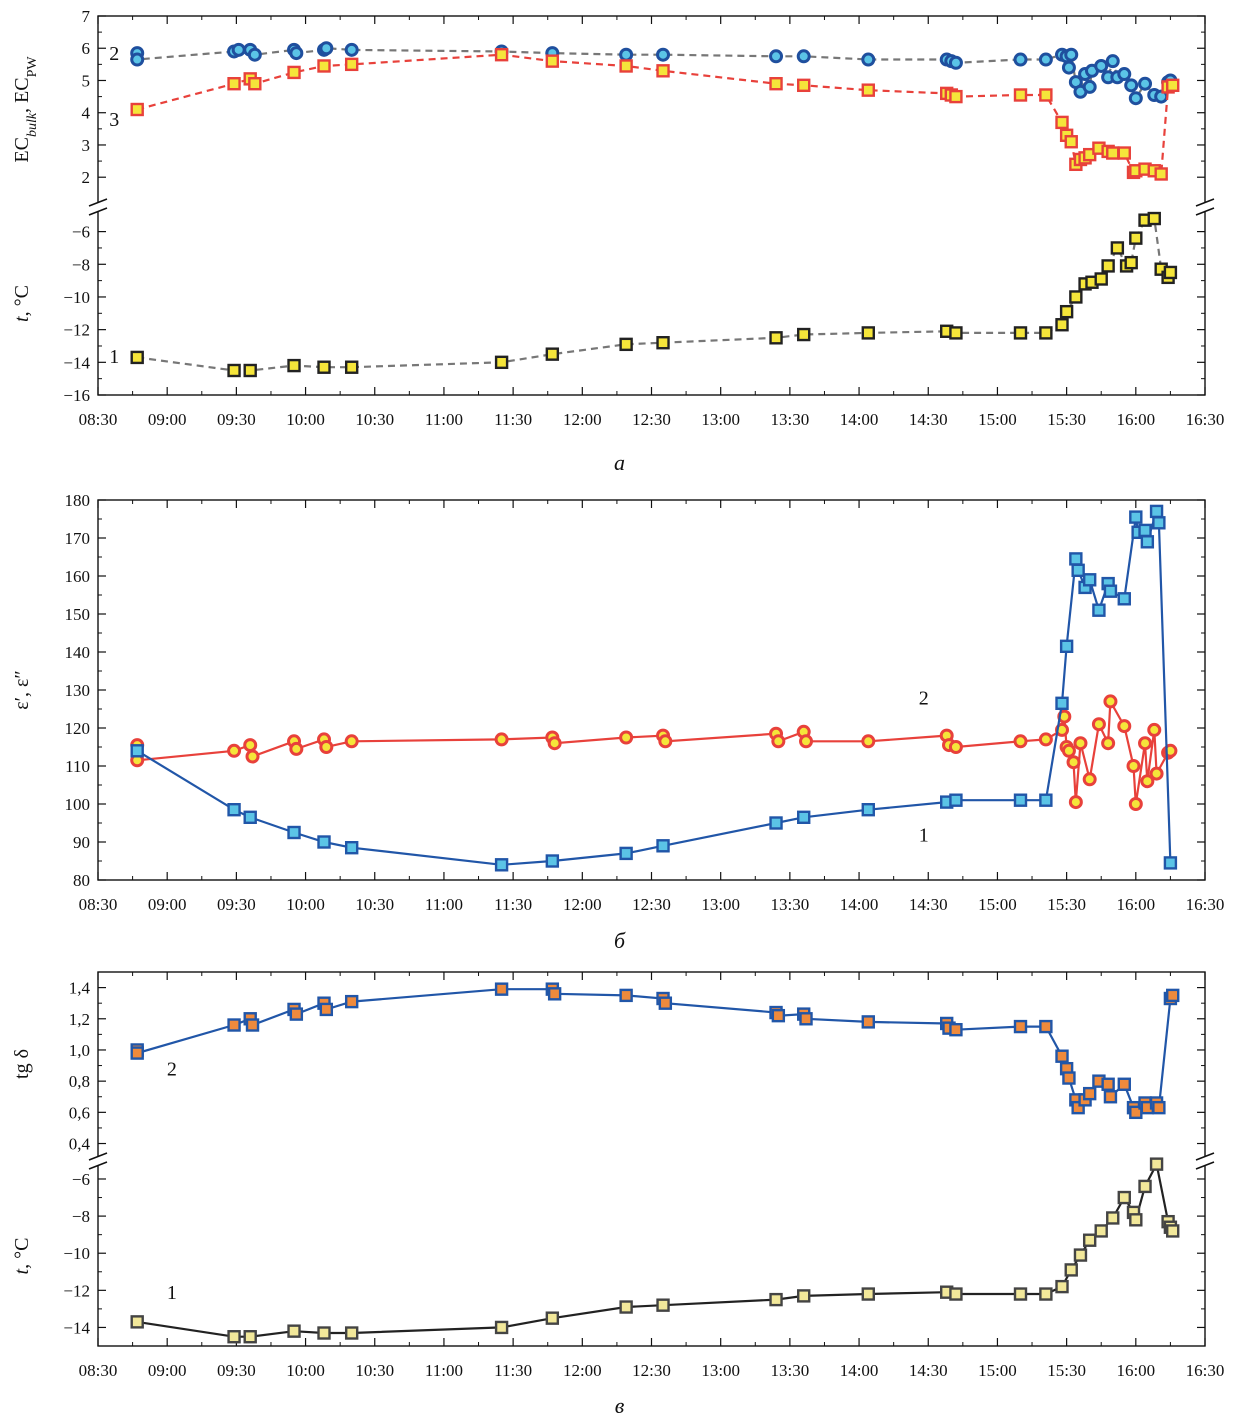 This screenshot has width=1238, height=1421. Describe the element at coordinates (654, 752) in the screenshot. I see `series-2-panel-b` at that location.